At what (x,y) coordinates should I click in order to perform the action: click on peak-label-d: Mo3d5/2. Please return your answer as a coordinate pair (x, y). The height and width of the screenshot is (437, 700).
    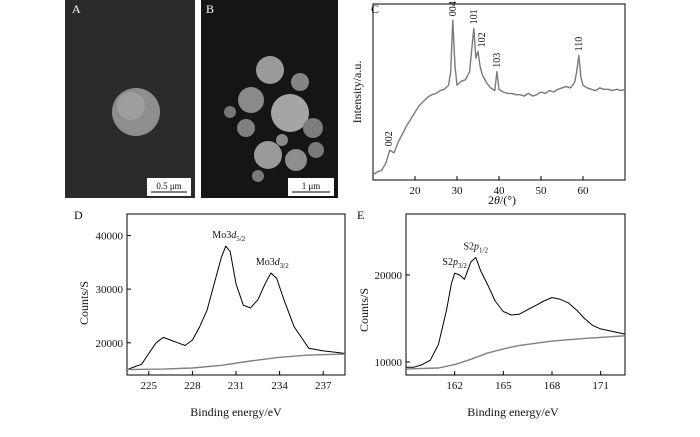
    Looking at the image, I should click on (228, 236).